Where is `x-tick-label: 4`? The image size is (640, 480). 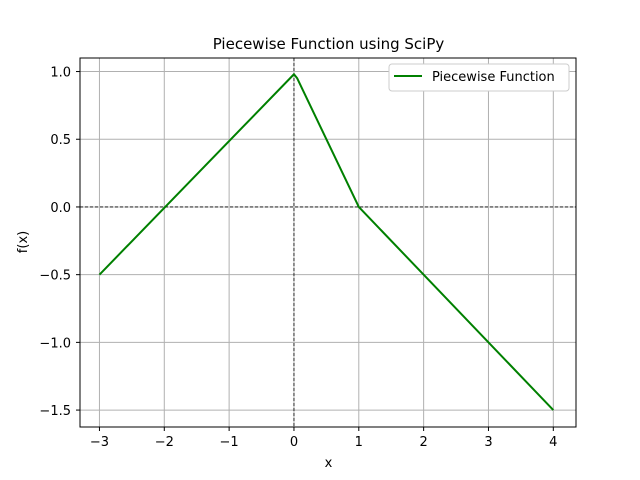 x-tick-label: 4 is located at coordinates (553, 442).